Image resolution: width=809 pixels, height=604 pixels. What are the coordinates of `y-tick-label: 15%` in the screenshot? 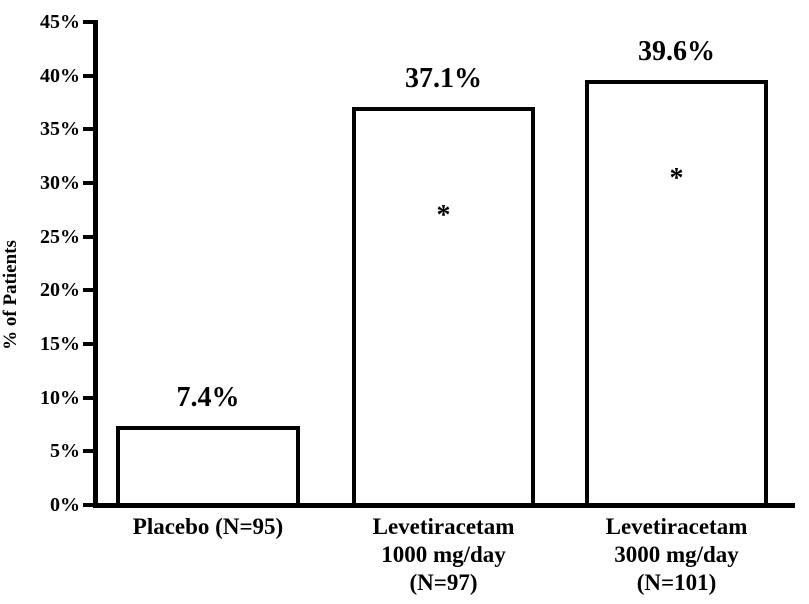 It's located at (60, 344).